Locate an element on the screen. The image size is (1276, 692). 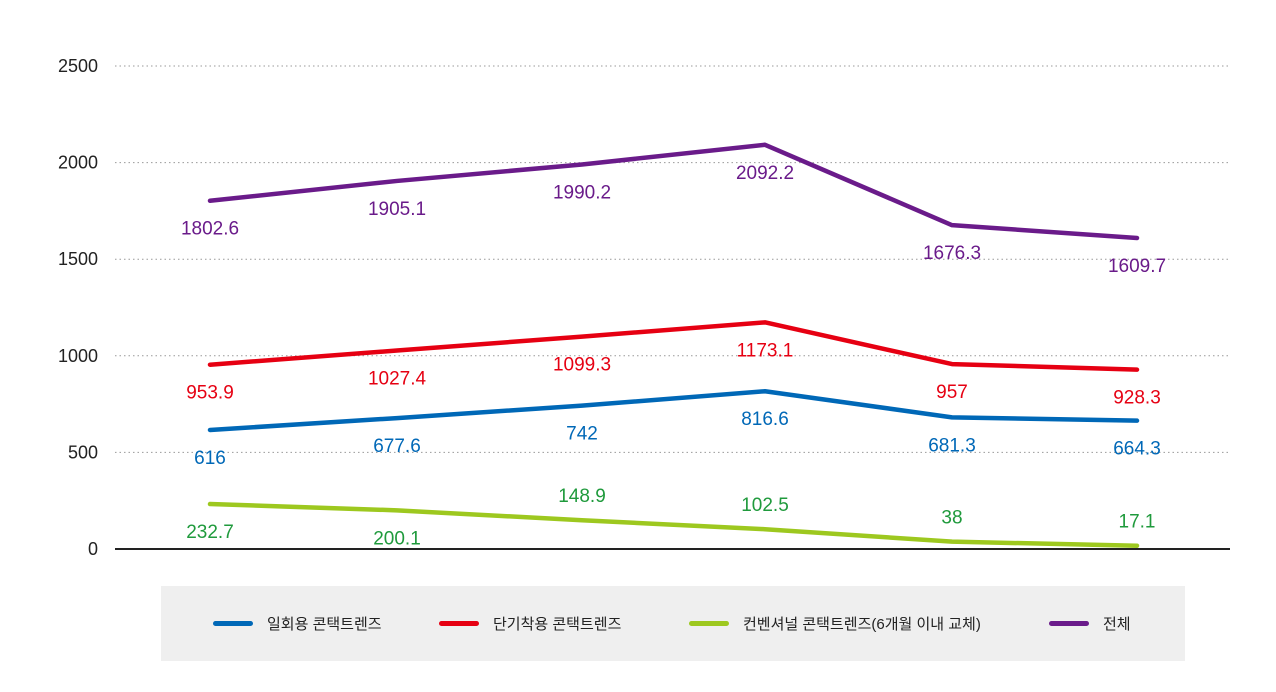
data-label: 1802.6 is located at coordinates (210, 229).